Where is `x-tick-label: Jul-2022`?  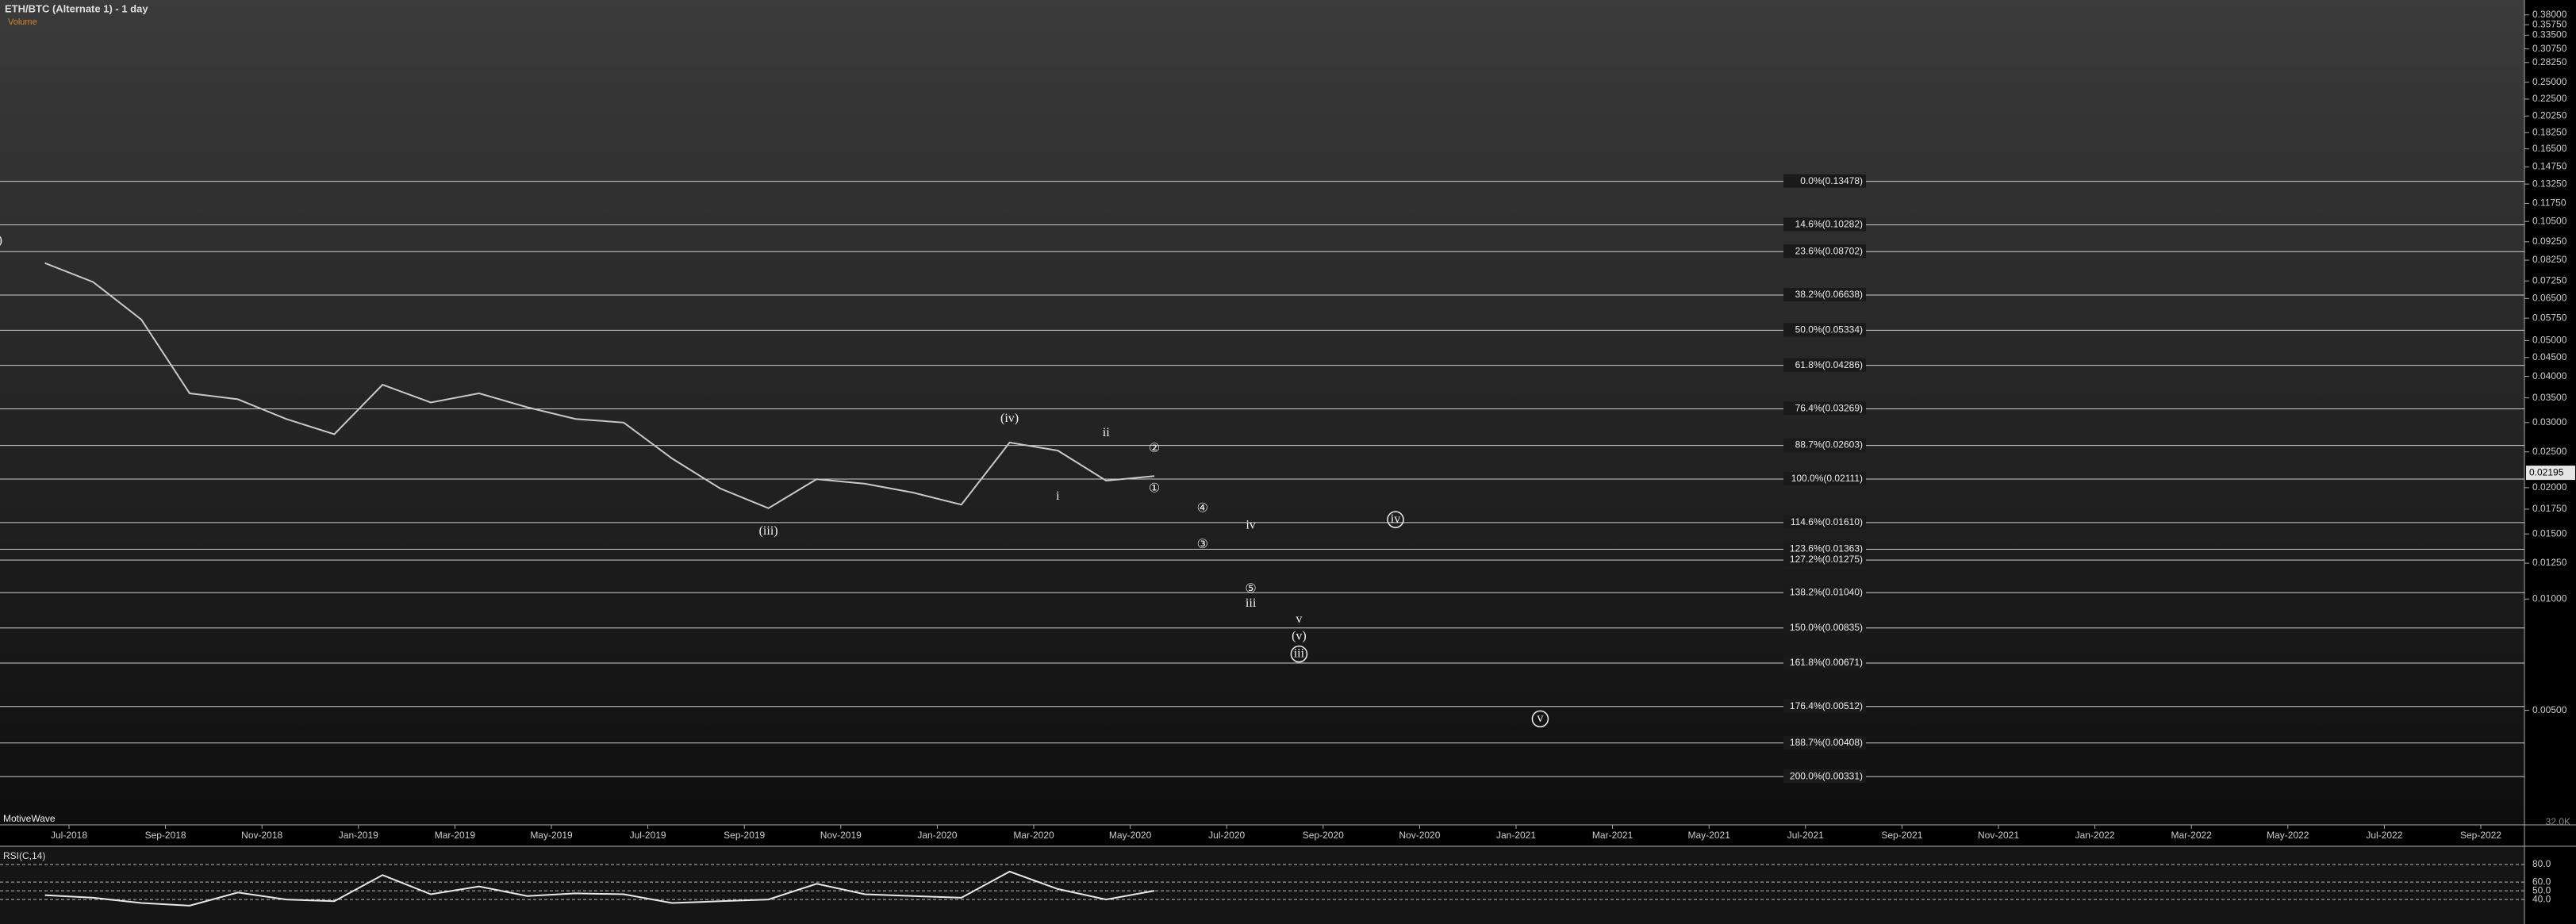 x-tick-label: Jul-2022 is located at coordinates (2384, 835).